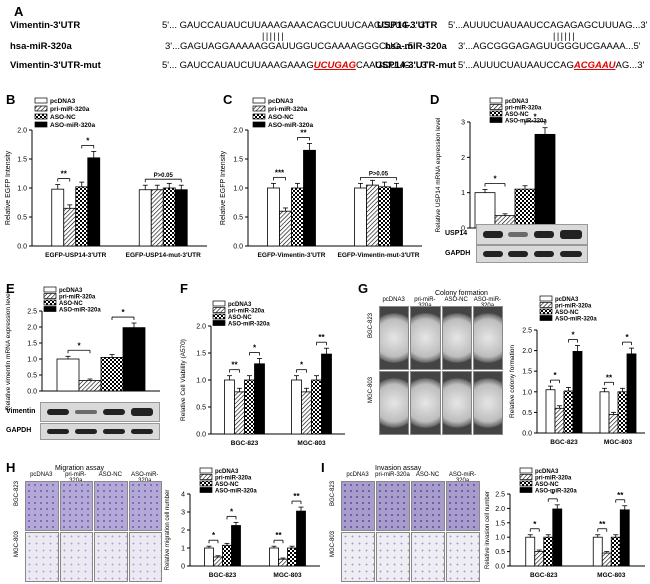 This screenshot has width=650, height=584. I want to click on photo-col-label: ASO-NC, so click(456, 300).